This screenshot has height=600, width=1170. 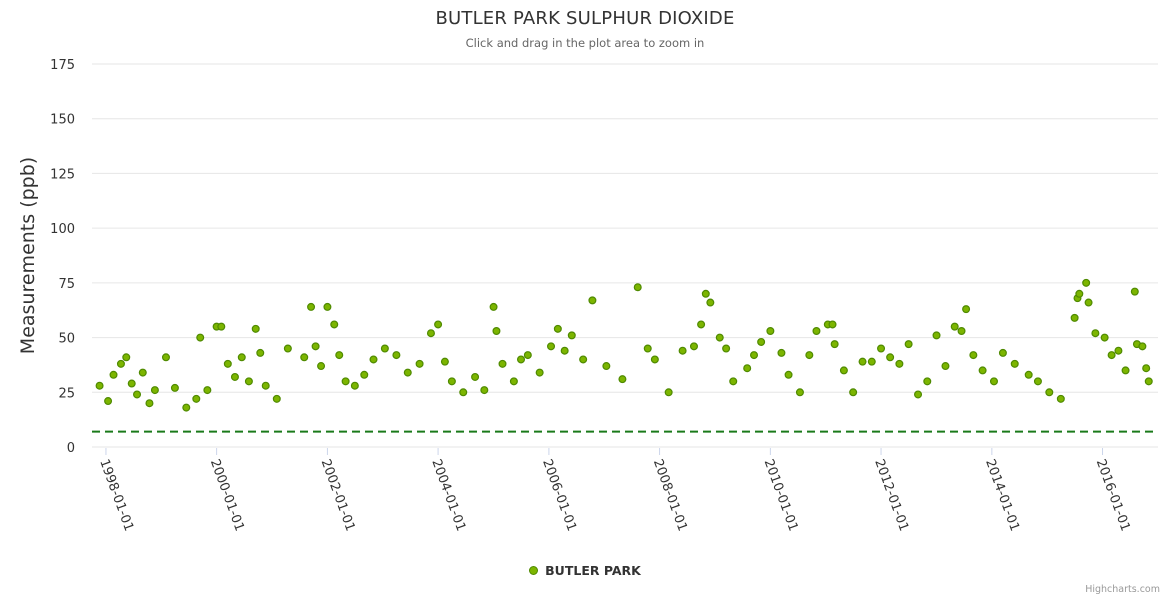 I want to click on legend-item-butler-park: BUTLER PARK, so click(x=585, y=570).